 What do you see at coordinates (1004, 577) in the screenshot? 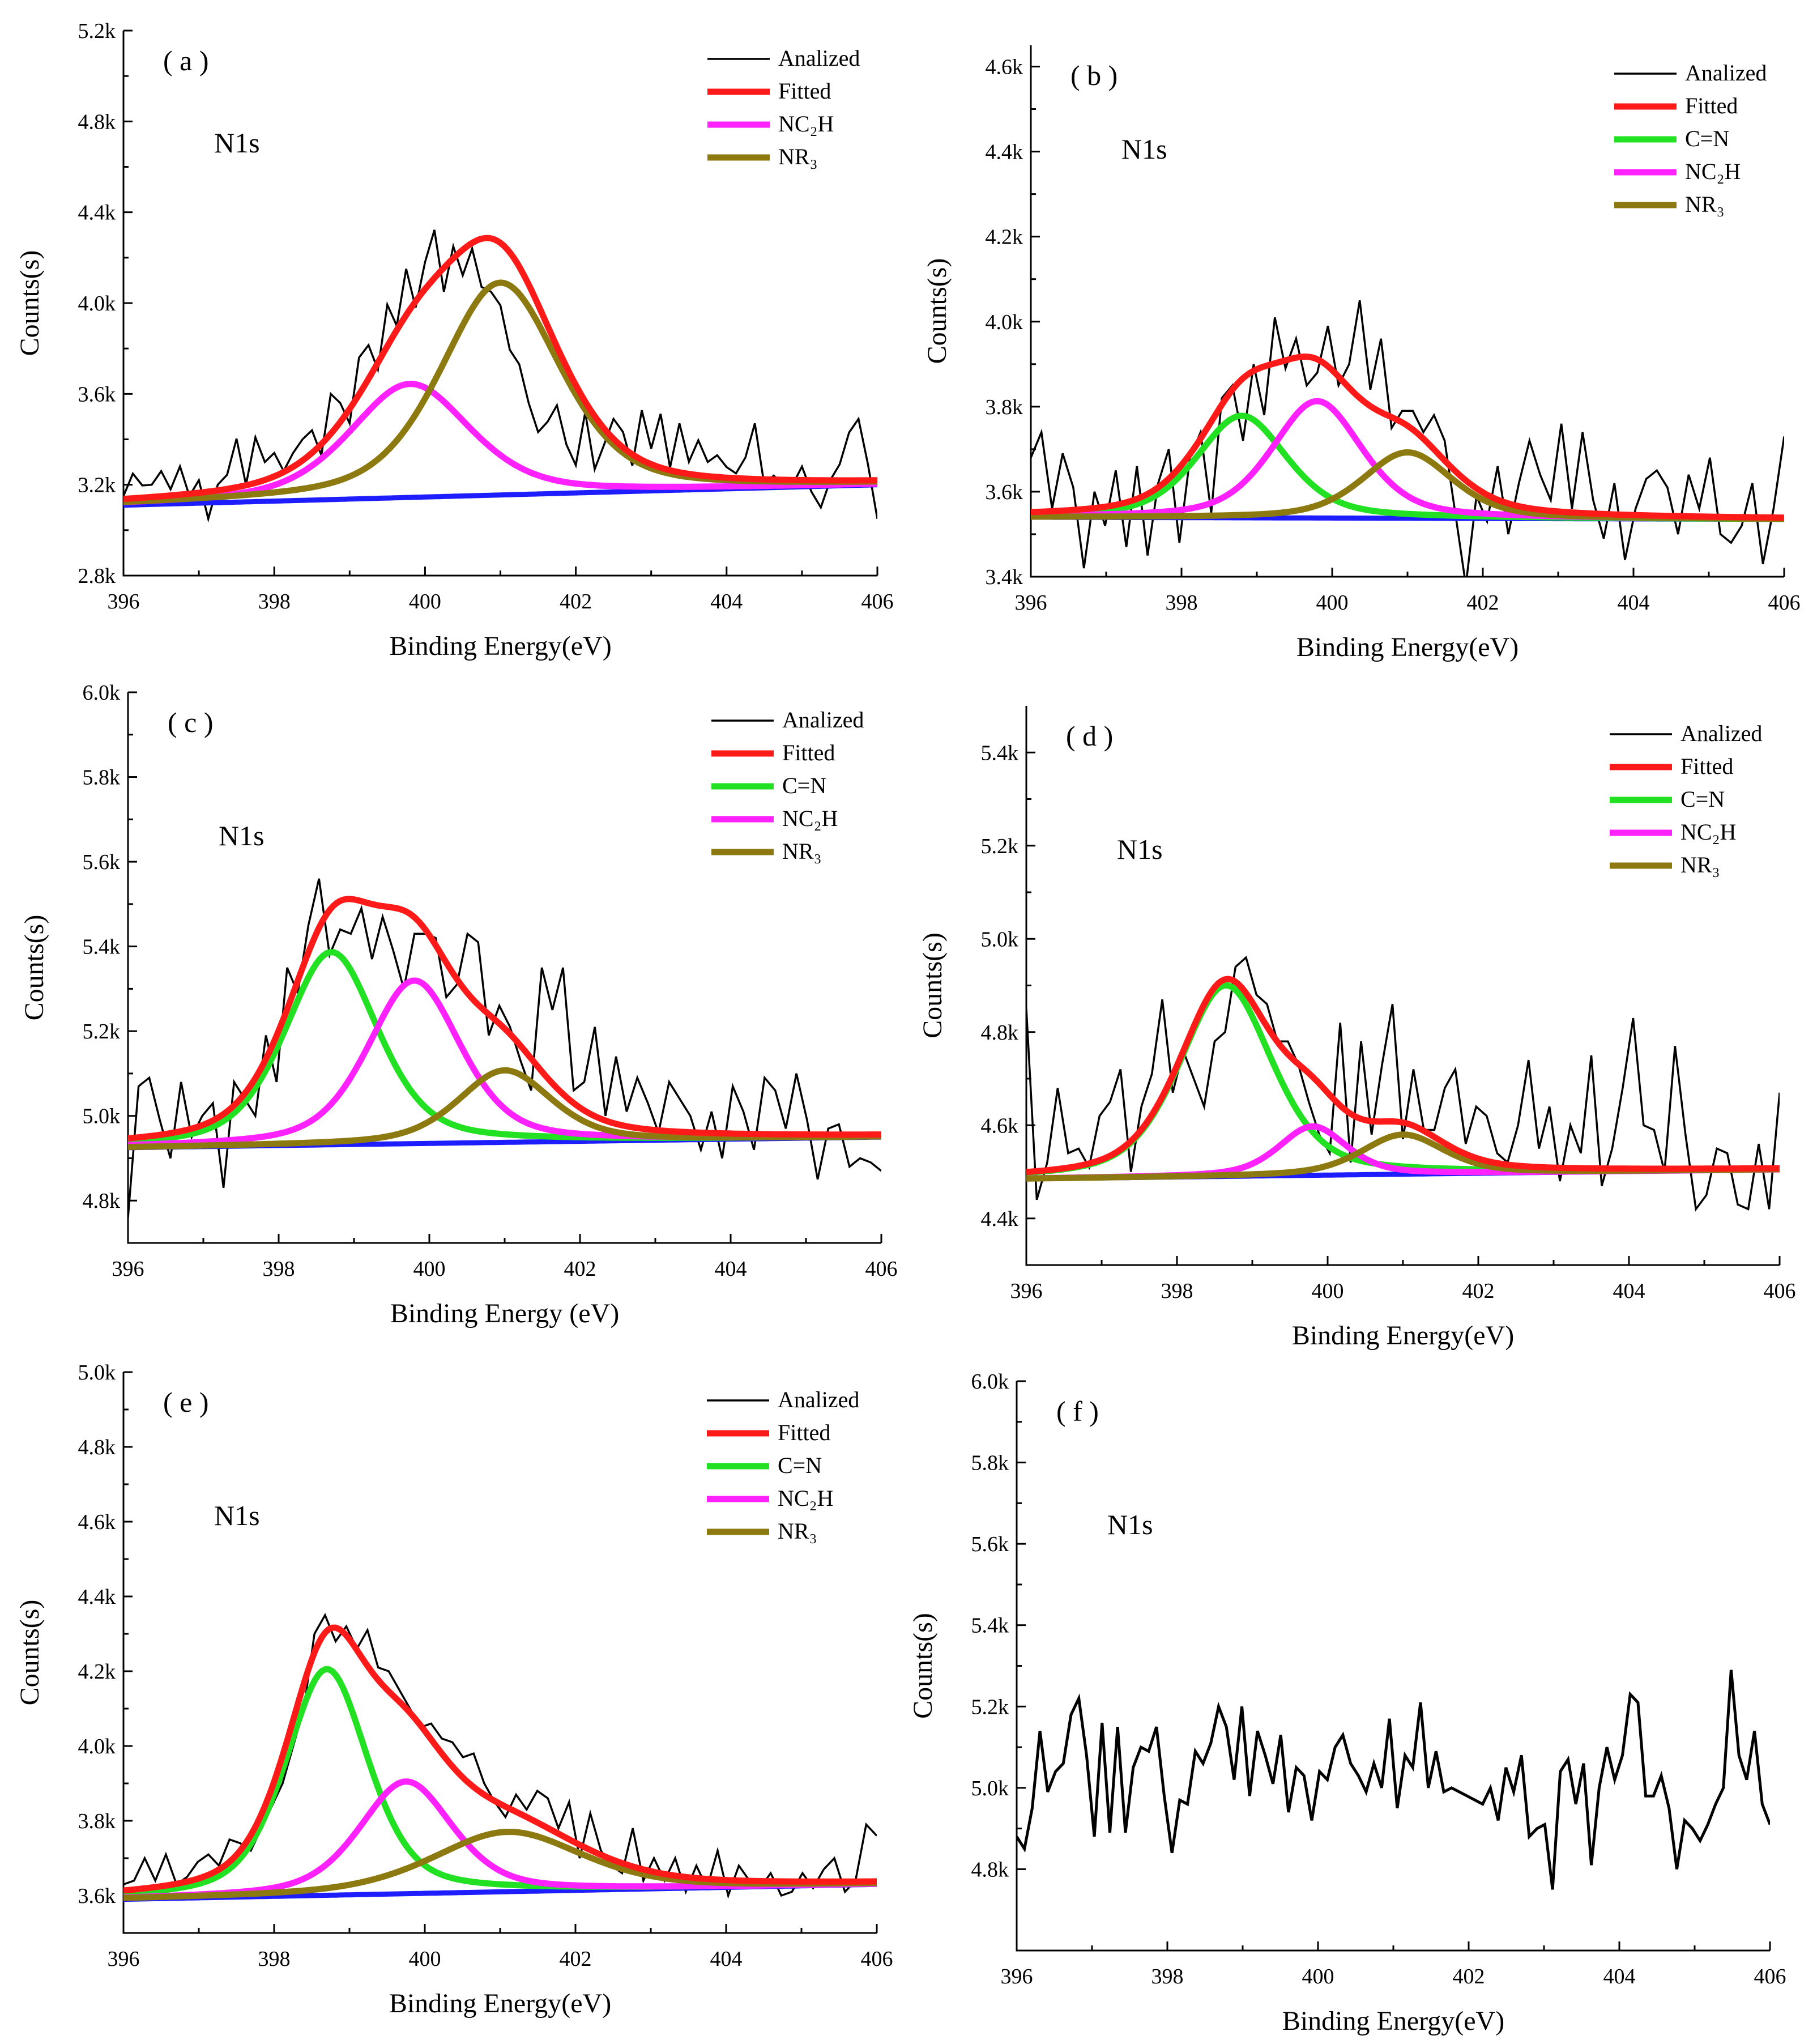
I see `y-tick-label: 3.4k` at bounding box center [1004, 577].